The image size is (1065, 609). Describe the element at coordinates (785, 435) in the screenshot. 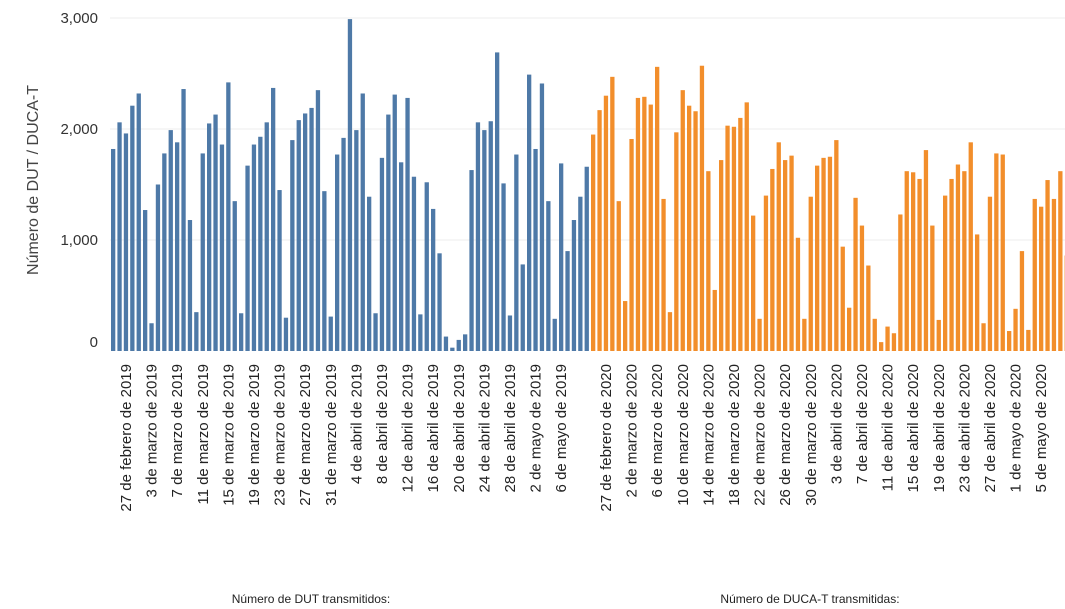

I see `x-tick-label: 26 de marzo de 2020` at that location.